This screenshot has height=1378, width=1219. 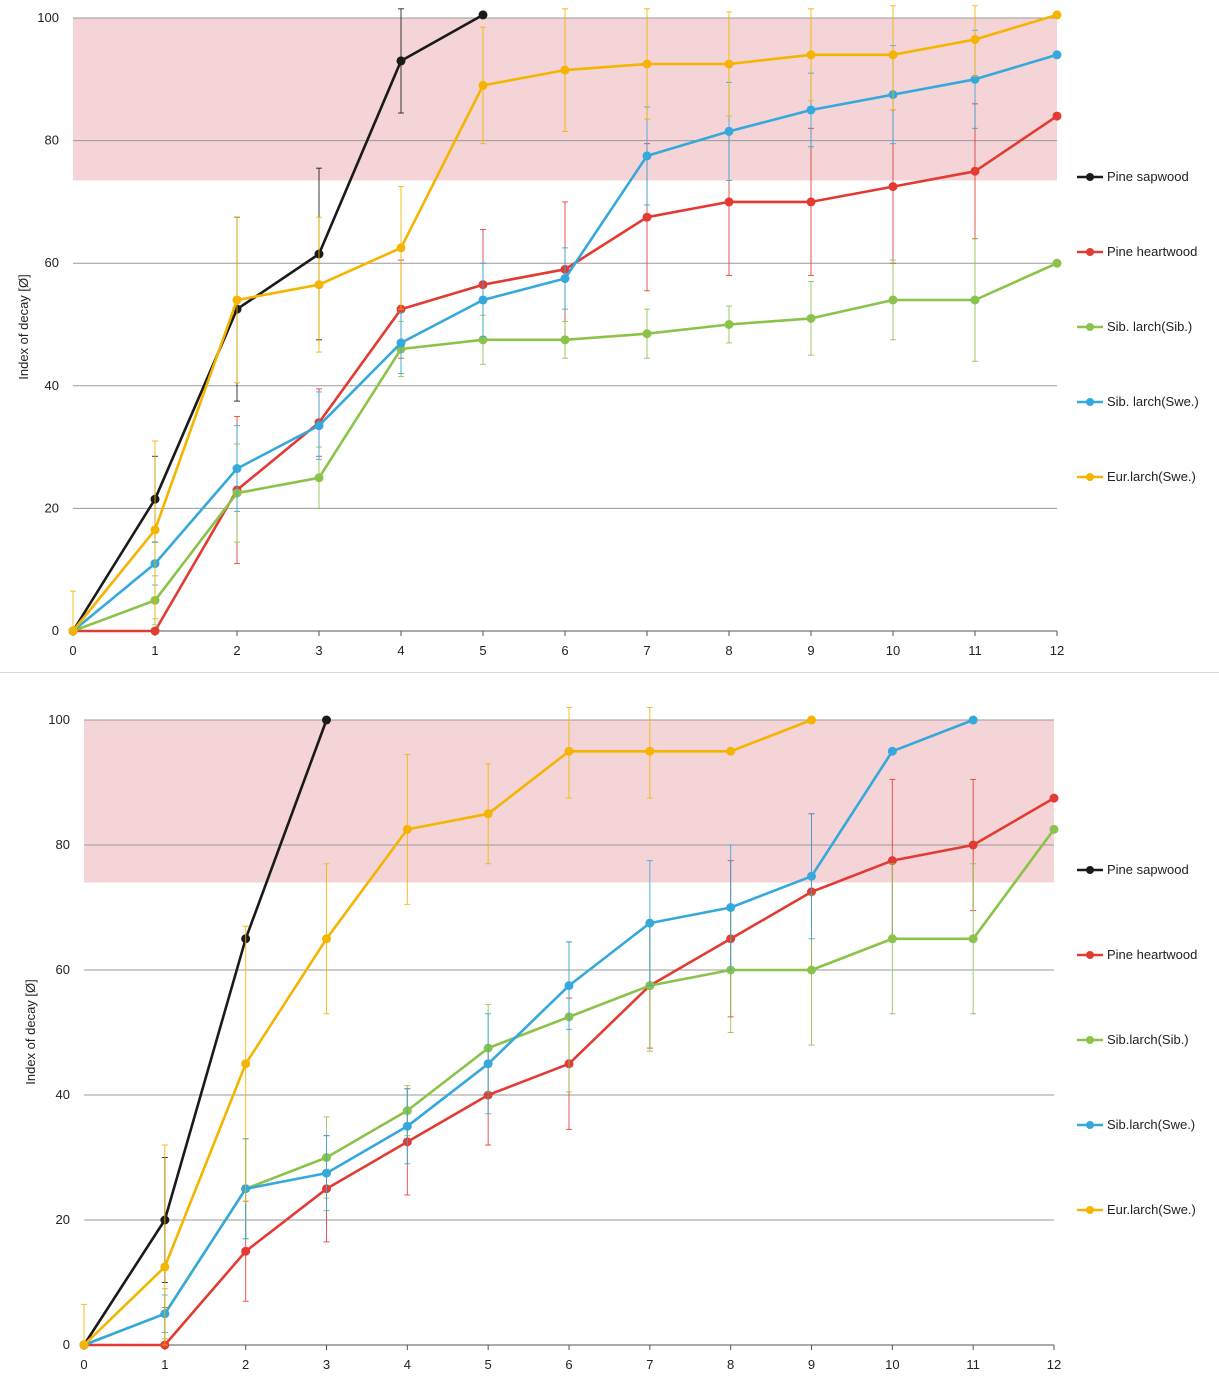 I want to click on x-tick-label: 0, so click(x=72, y=650).